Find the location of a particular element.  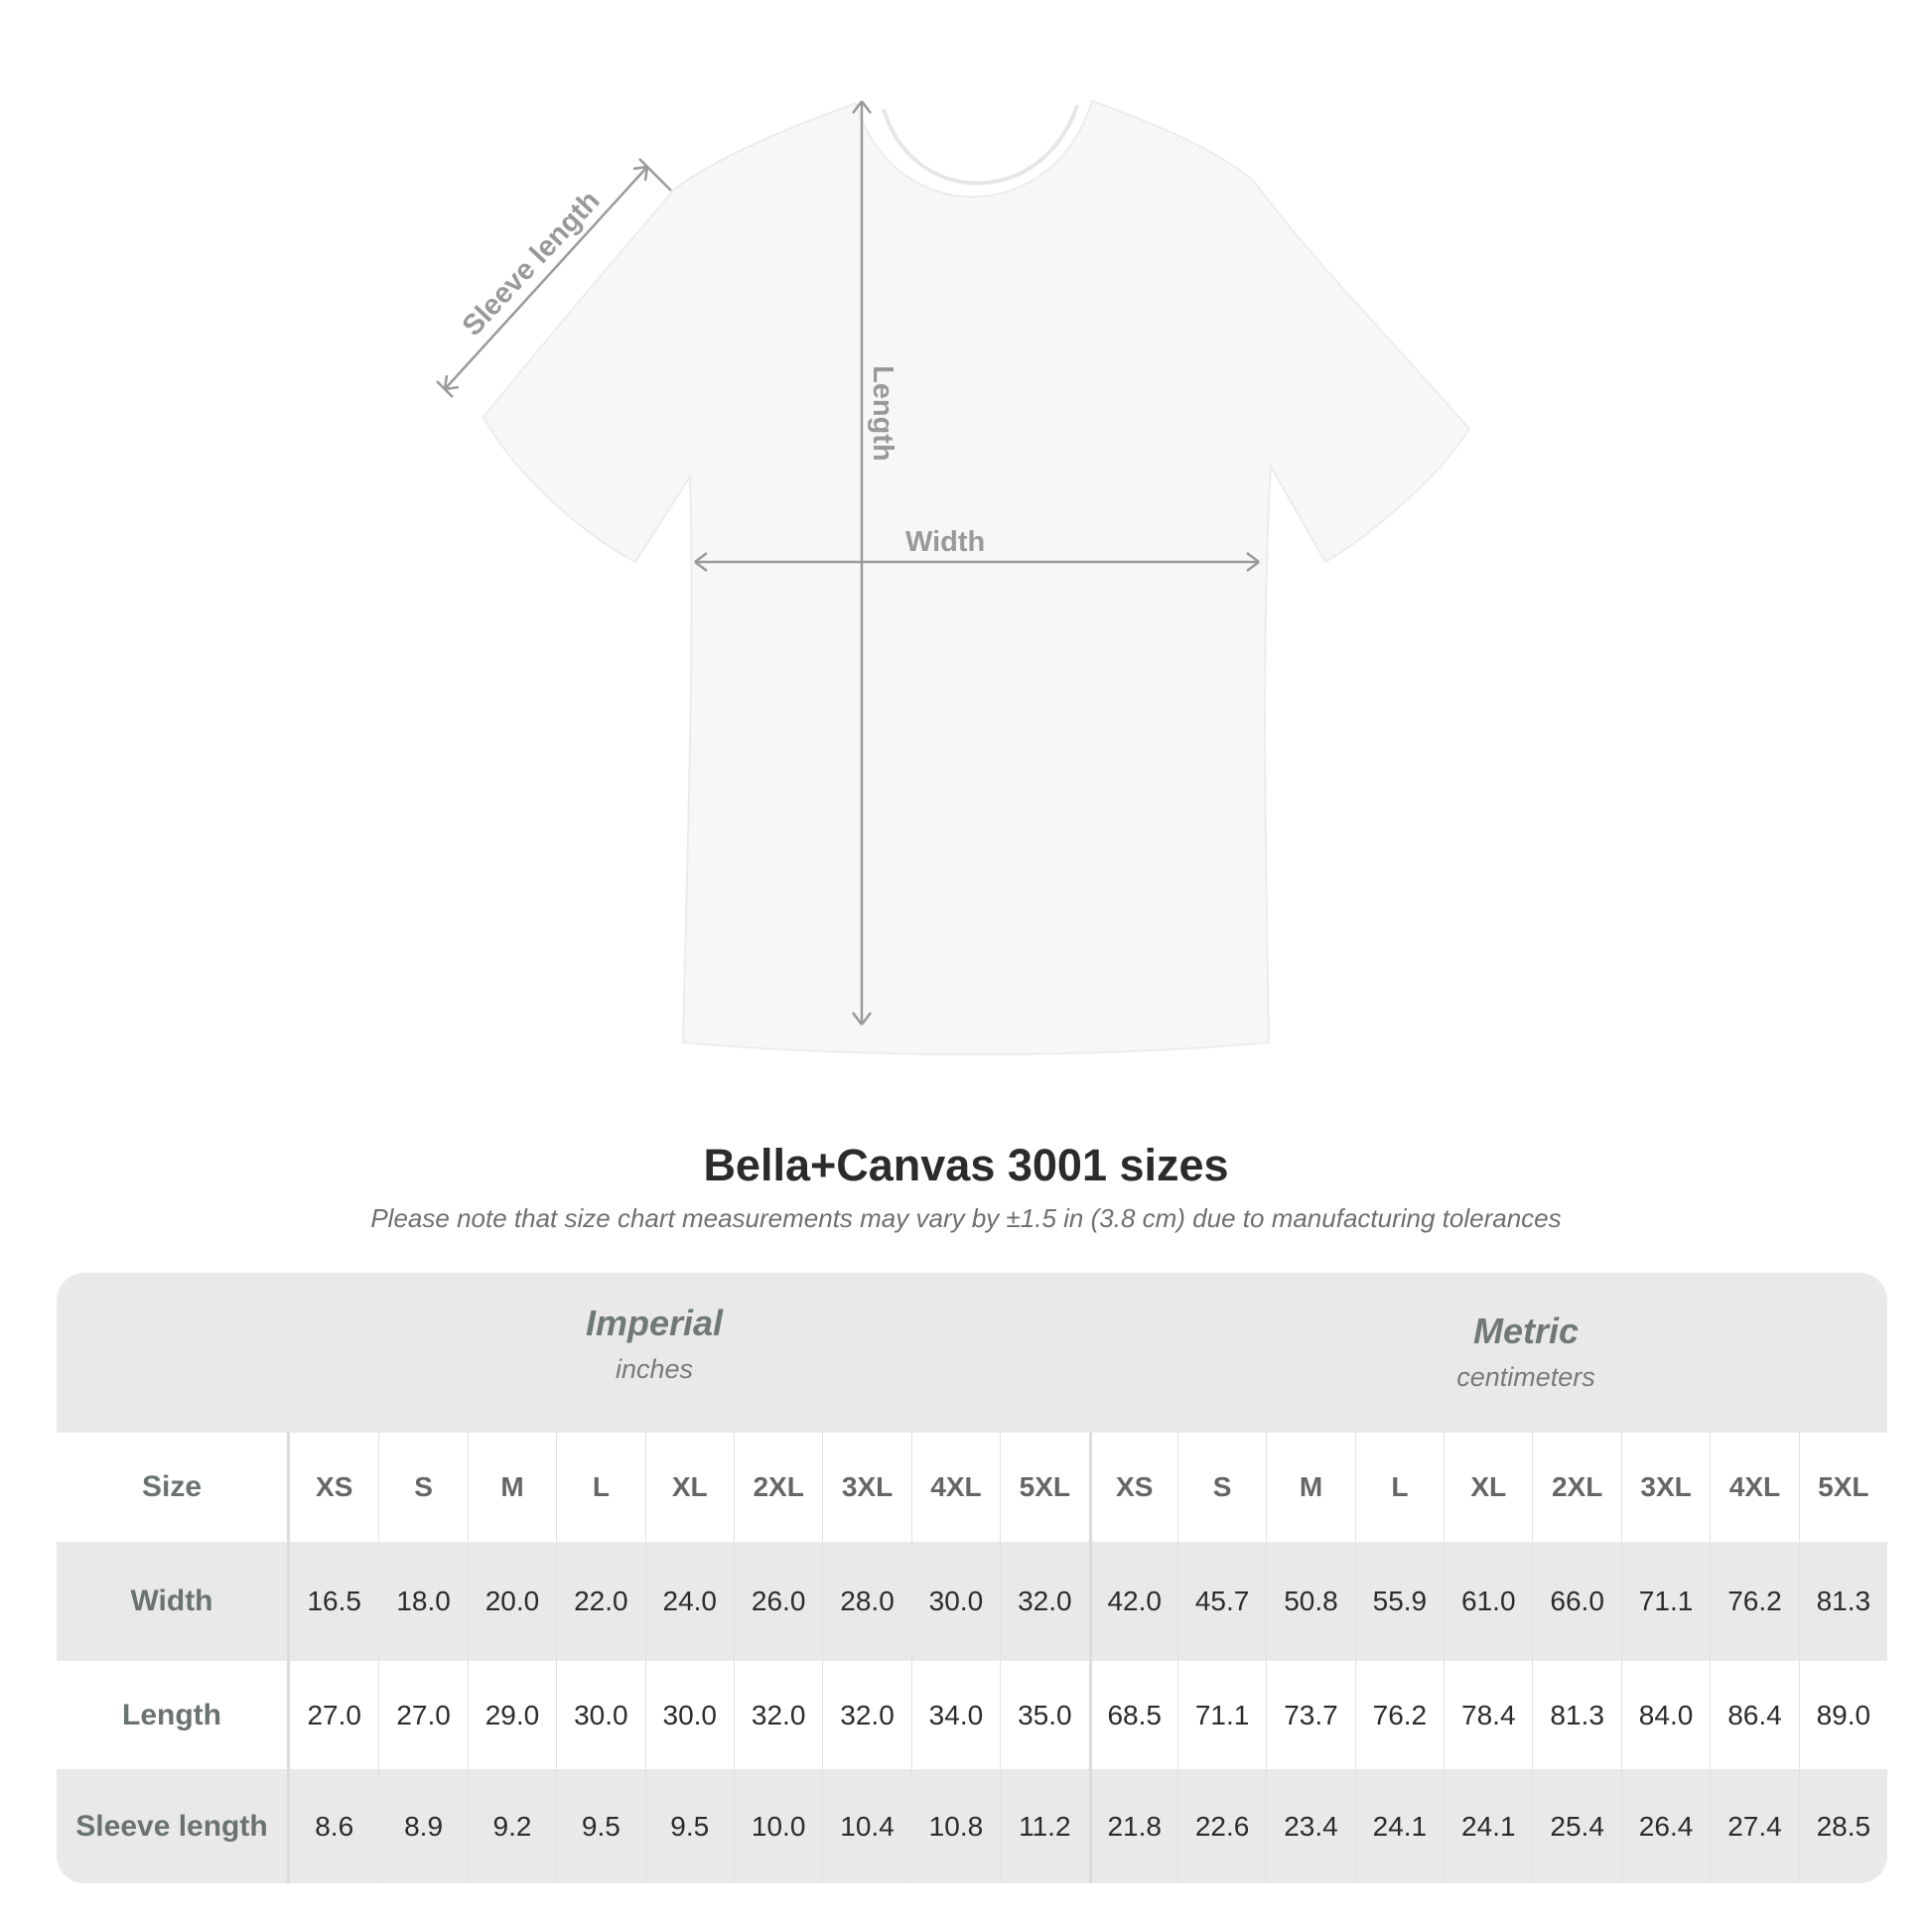

value-cell: 35.0 is located at coordinates (1044, 1715).